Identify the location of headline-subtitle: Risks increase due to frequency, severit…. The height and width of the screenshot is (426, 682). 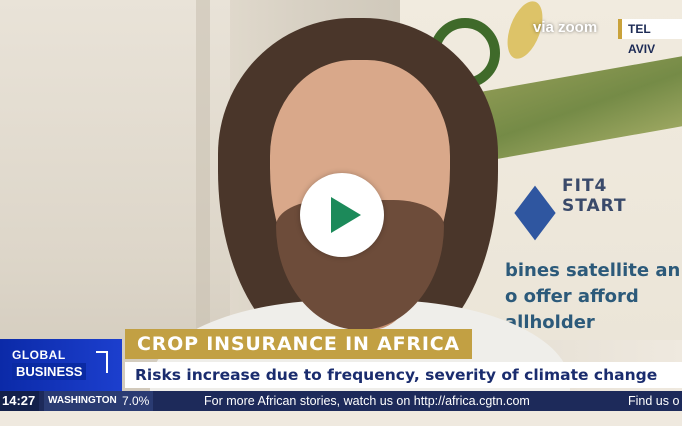
(403, 375).